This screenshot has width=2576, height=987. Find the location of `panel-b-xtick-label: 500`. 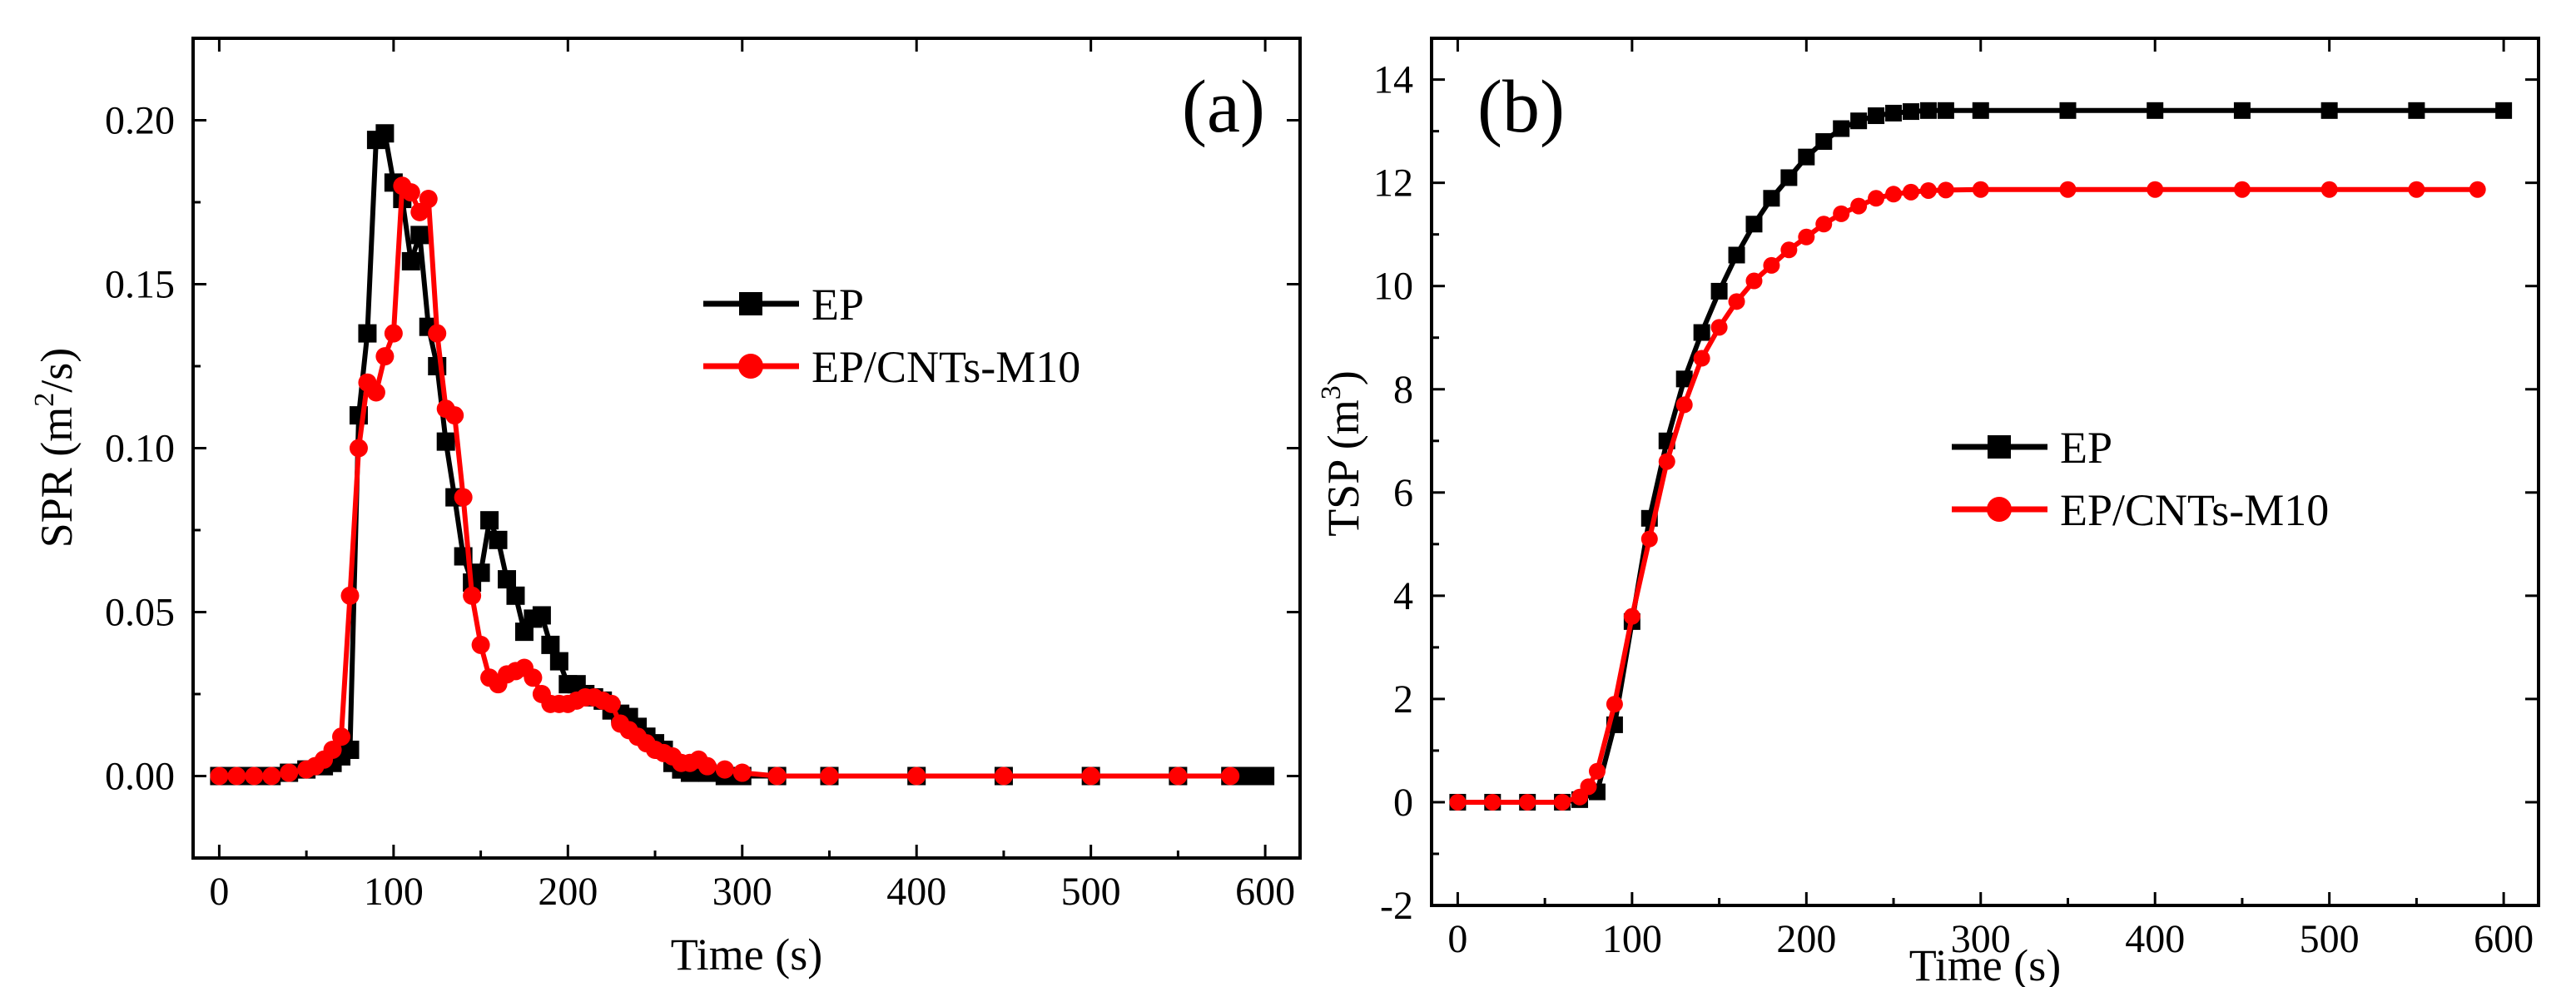

panel-b-xtick-label: 500 is located at coordinates (2330, 939).